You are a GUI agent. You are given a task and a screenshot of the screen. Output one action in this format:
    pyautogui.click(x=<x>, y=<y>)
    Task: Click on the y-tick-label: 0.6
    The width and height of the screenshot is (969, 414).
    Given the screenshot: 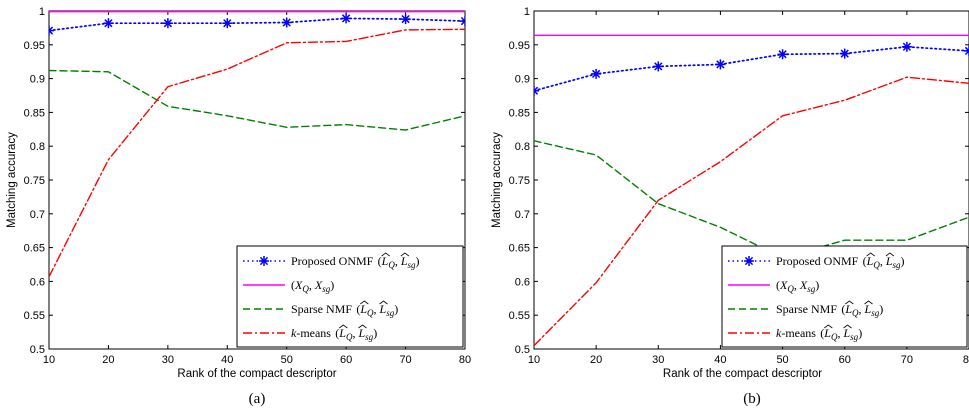 What is the action you would take?
    pyautogui.click(x=37, y=282)
    